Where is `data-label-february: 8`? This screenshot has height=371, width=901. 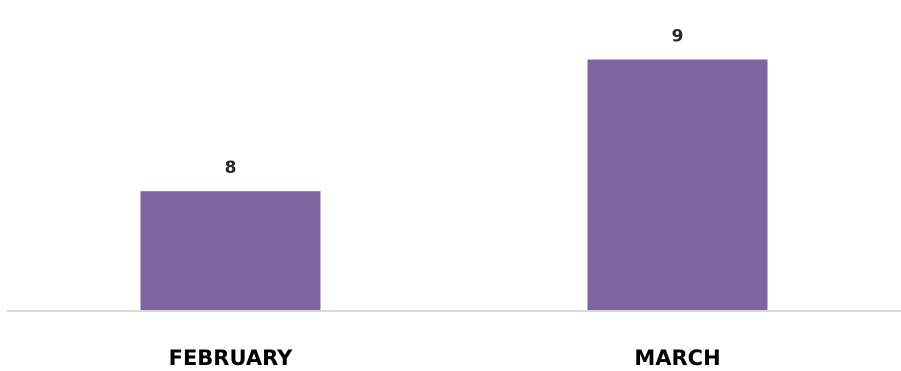 data-label-february: 8 is located at coordinates (231, 168).